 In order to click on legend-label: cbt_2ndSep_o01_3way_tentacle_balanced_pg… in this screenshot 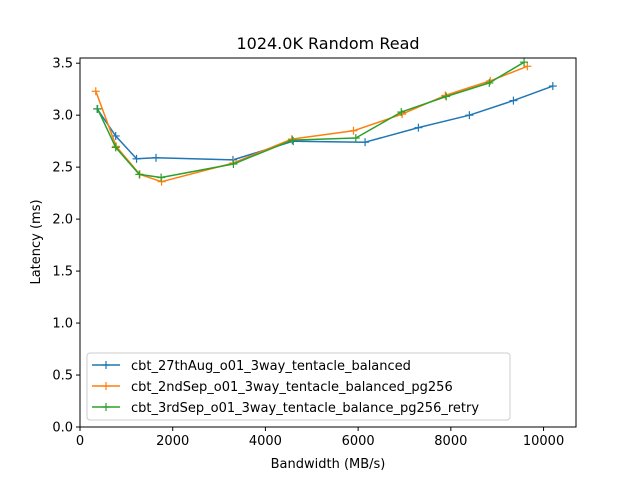, I will do `click(292, 387)`.